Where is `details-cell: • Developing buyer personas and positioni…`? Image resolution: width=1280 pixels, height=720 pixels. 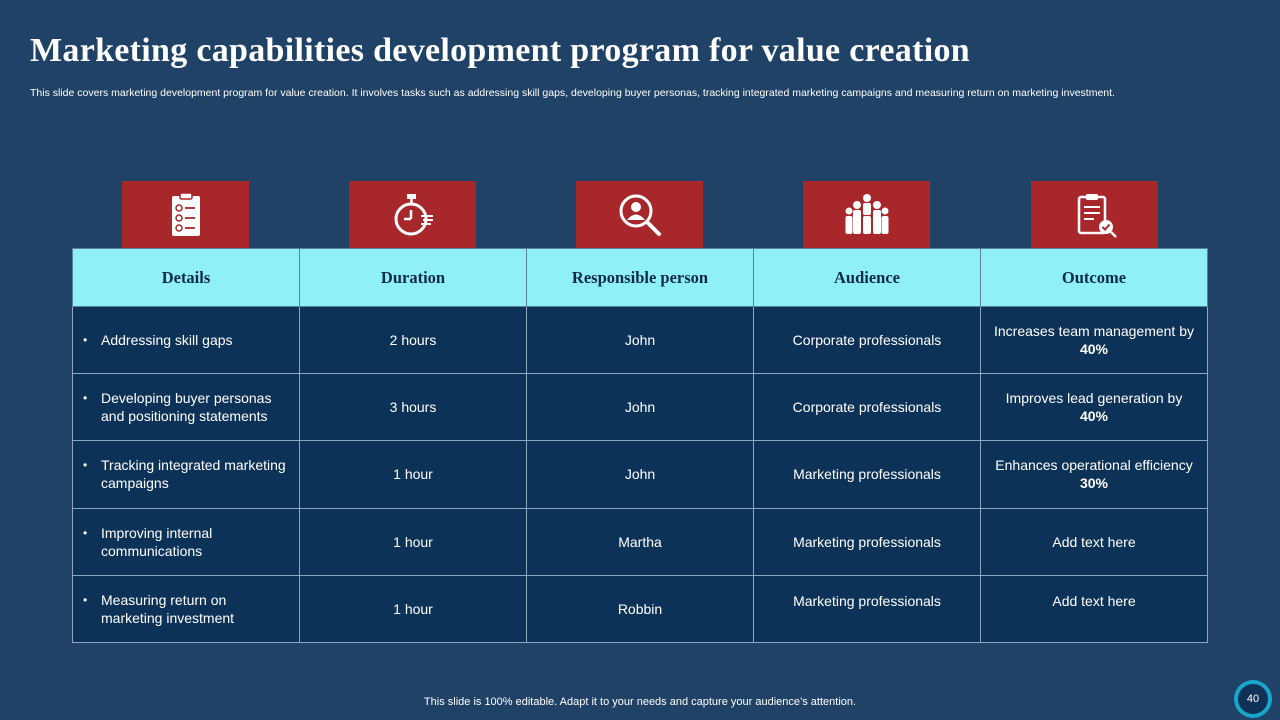
details-cell: • Developing buyer personas and positioni… is located at coordinates (186, 407).